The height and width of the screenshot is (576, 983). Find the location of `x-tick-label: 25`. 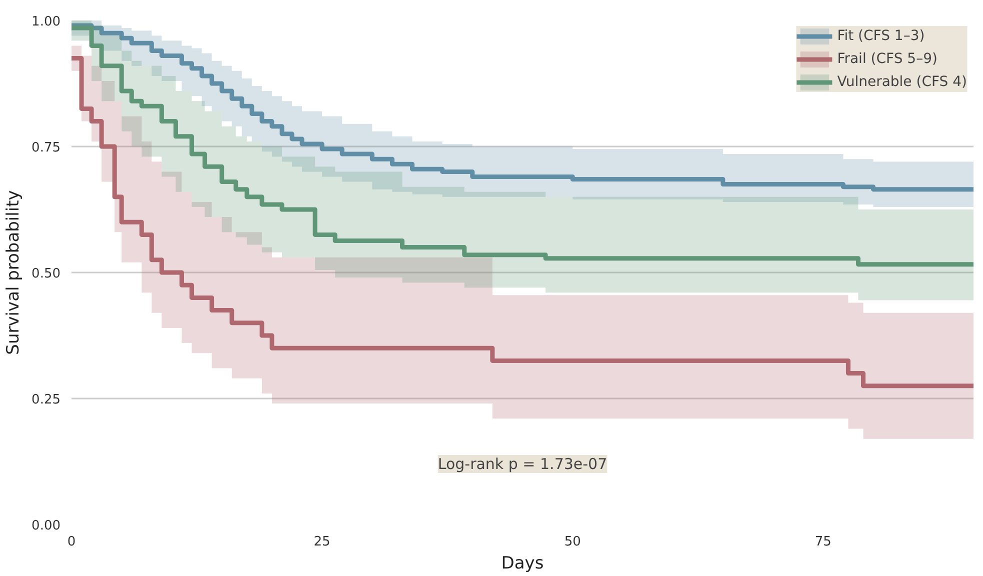

x-tick-label: 25 is located at coordinates (322, 542).